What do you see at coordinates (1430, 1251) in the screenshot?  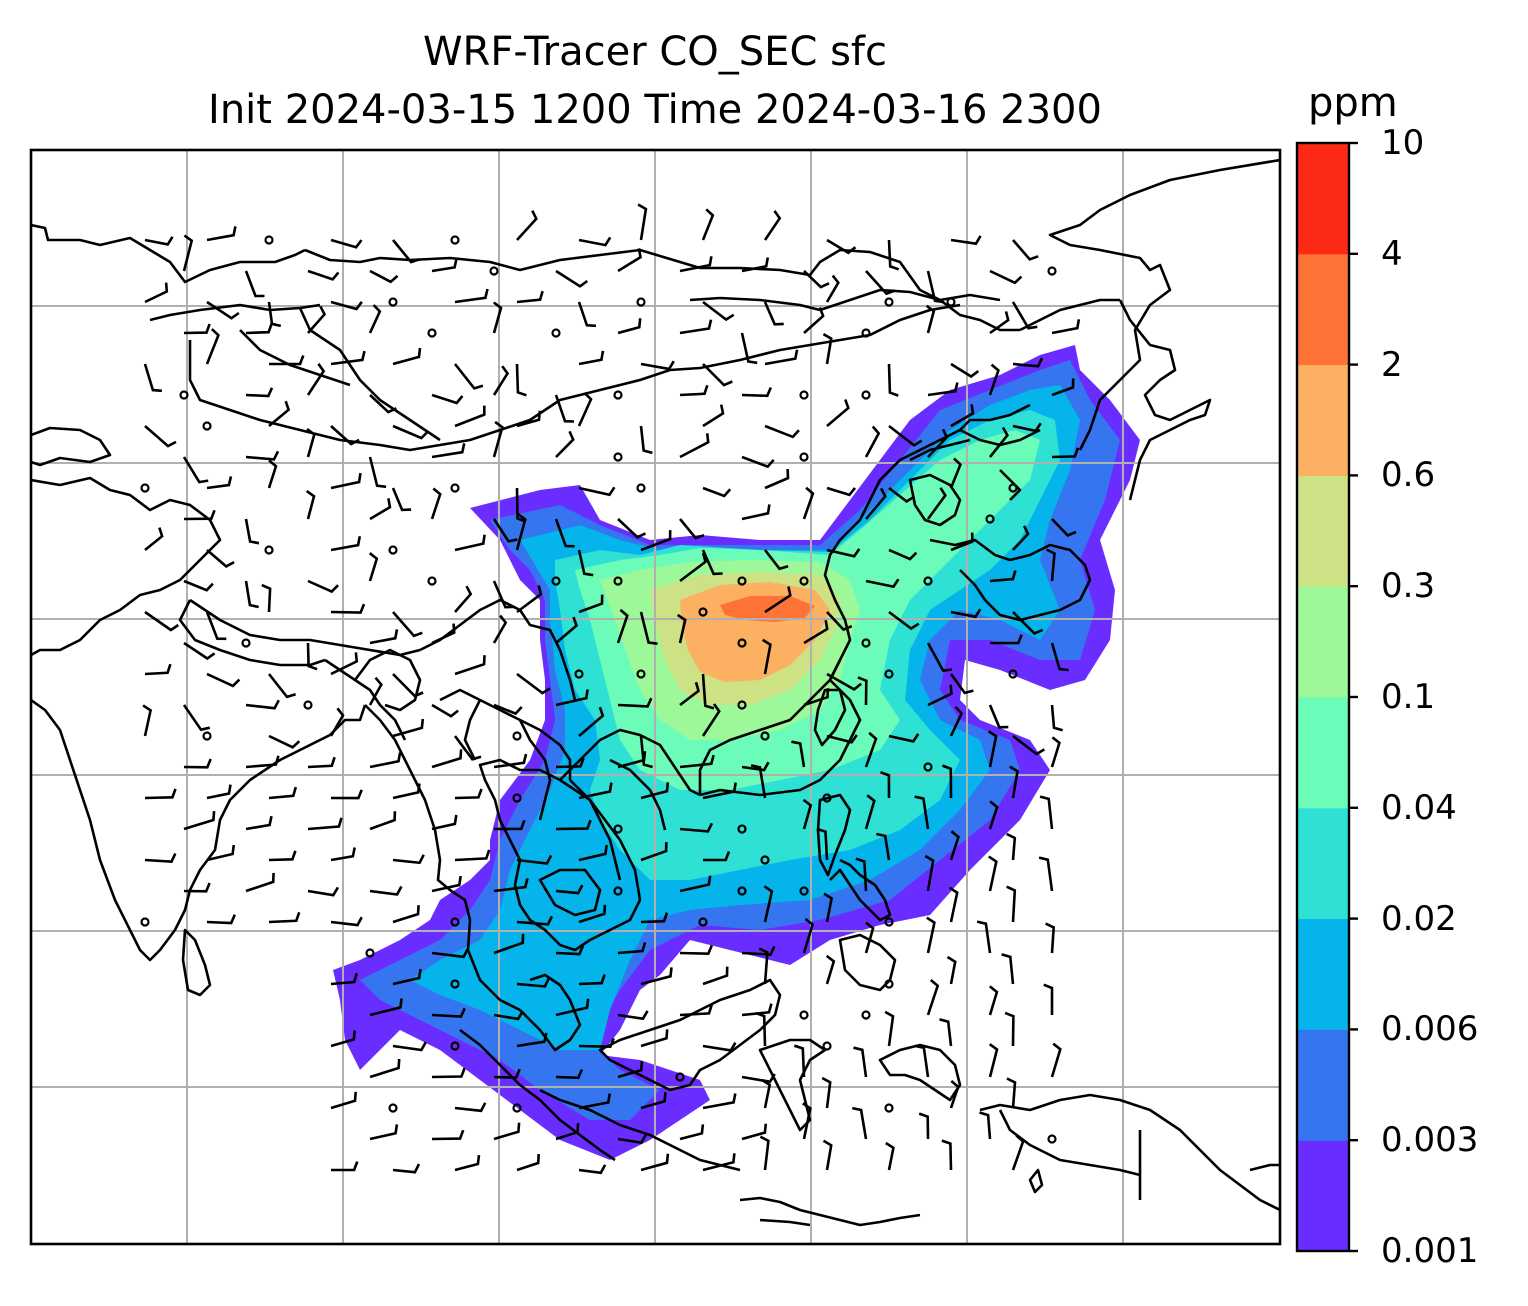 I see `colorbar-tick-label: 0.001` at bounding box center [1430, 1251].